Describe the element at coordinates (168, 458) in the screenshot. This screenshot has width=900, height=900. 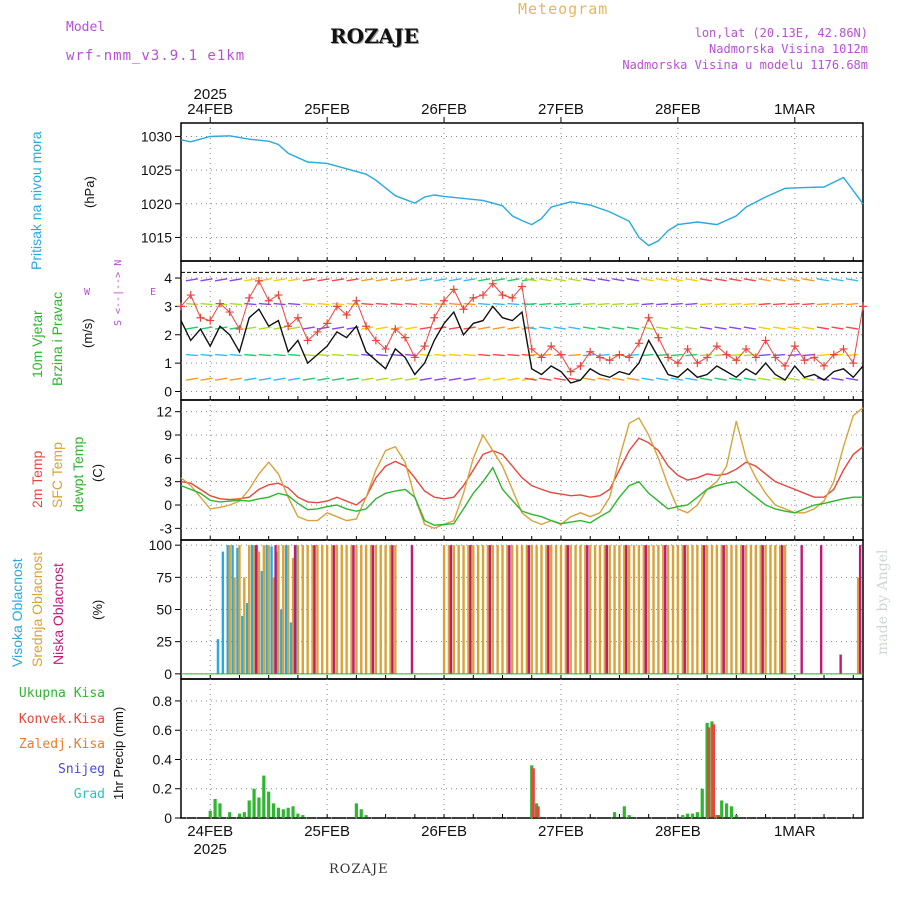
I see `y-tick-label: 6` at that location.